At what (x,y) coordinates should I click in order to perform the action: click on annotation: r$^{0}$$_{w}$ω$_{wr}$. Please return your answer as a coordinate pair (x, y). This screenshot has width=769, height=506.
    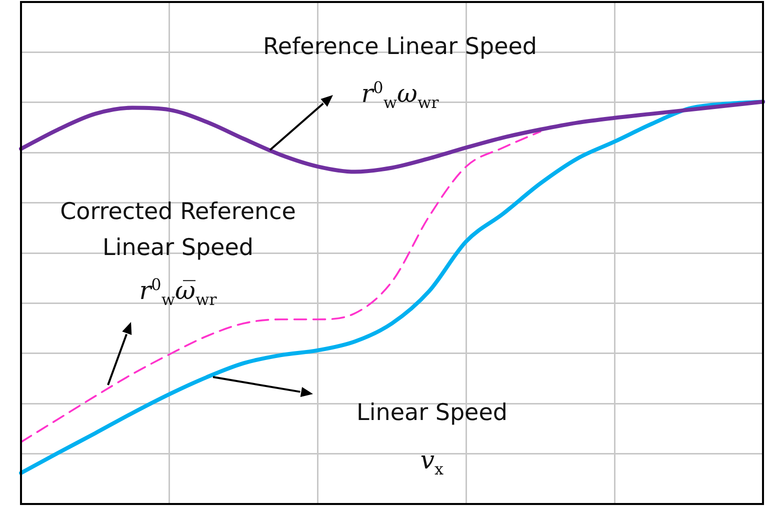
    Looking at the image, I should click on (400, 95).